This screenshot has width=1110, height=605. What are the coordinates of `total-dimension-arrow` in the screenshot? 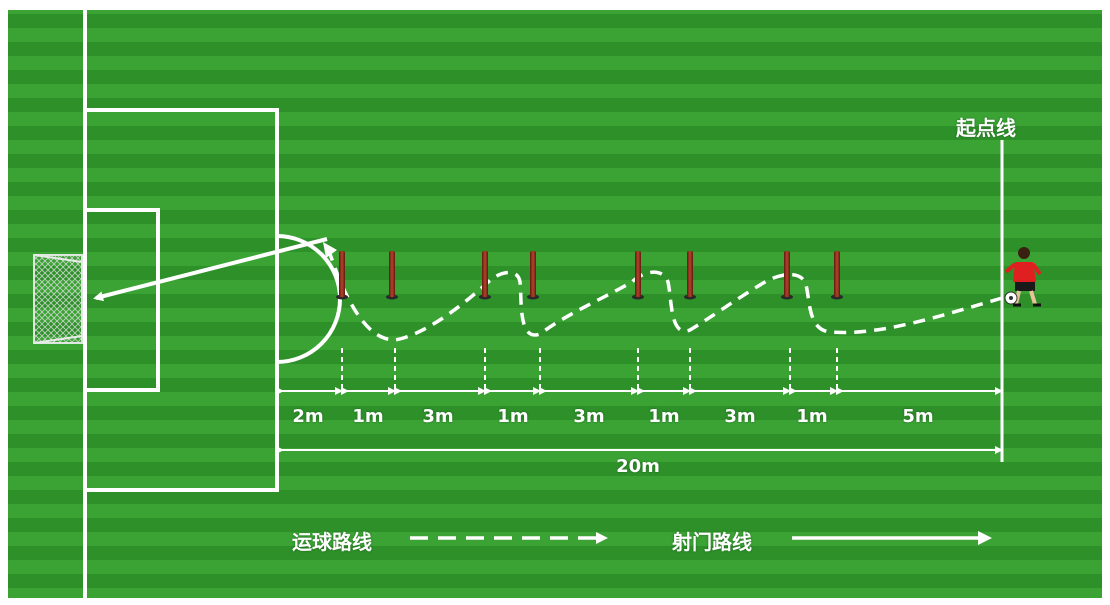 It's located at (639, 451).